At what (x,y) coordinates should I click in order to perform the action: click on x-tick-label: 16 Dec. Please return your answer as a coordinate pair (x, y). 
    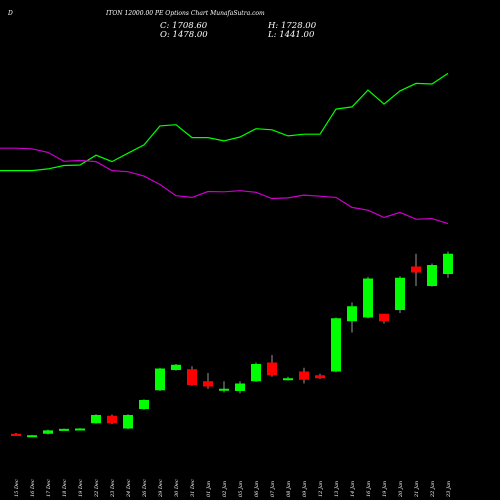
    Looking at the image, I should click on (33, 488).